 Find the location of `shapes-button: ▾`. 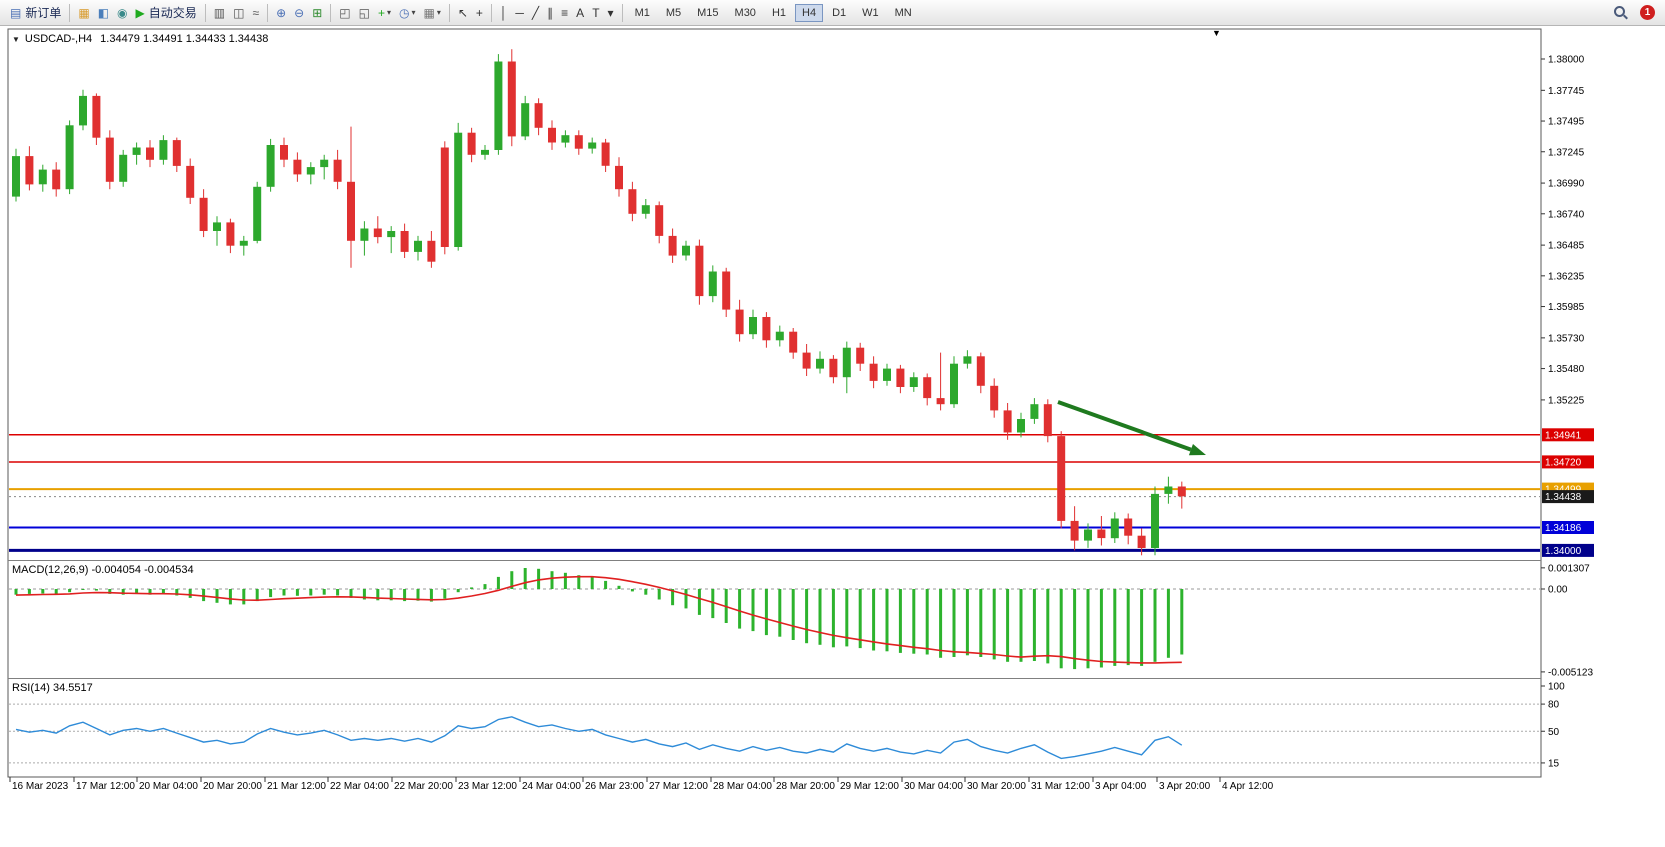

shapes-button: ▾ is located at coordinates (611, 13).